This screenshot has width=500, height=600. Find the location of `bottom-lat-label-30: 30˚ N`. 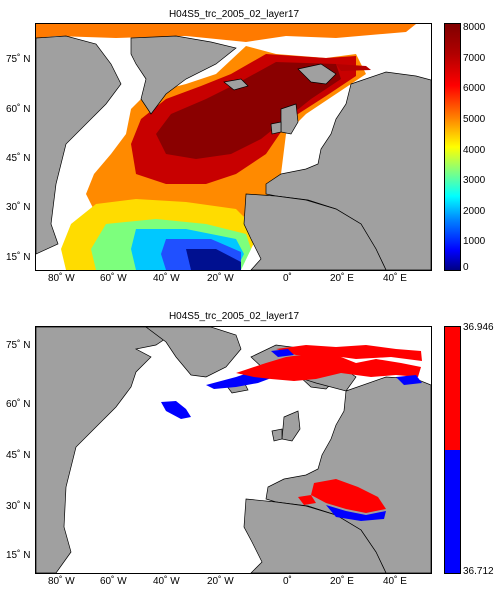

bottom-lat-label-30: 30˚ N is located at coordinates (18, 506).